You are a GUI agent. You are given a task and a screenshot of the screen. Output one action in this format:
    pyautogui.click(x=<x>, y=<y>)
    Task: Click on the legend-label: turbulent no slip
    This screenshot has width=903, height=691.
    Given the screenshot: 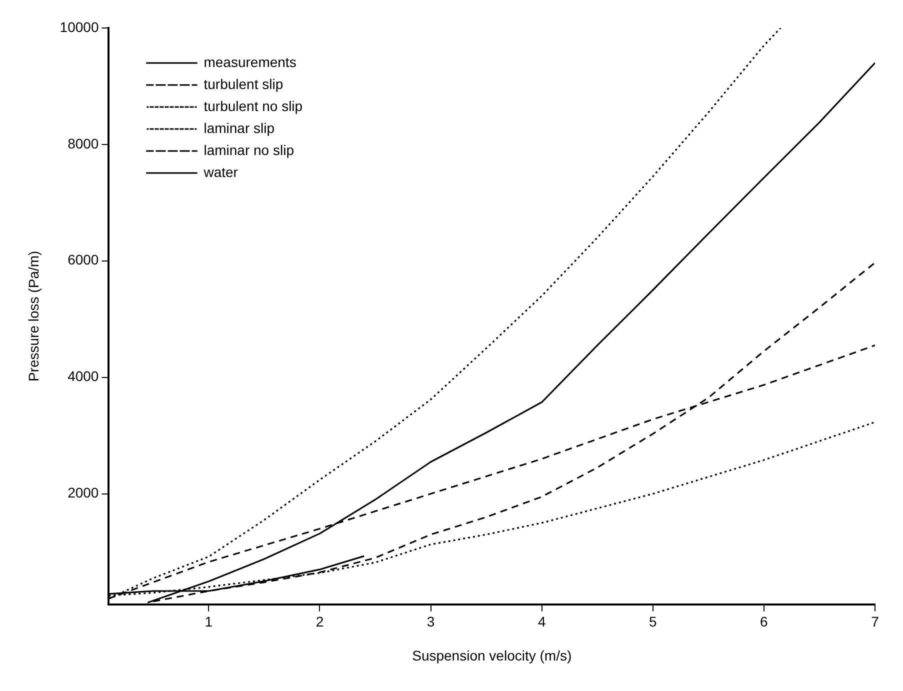 What is the action you would take?
    pyautogui.click(x=253, y=106)
    